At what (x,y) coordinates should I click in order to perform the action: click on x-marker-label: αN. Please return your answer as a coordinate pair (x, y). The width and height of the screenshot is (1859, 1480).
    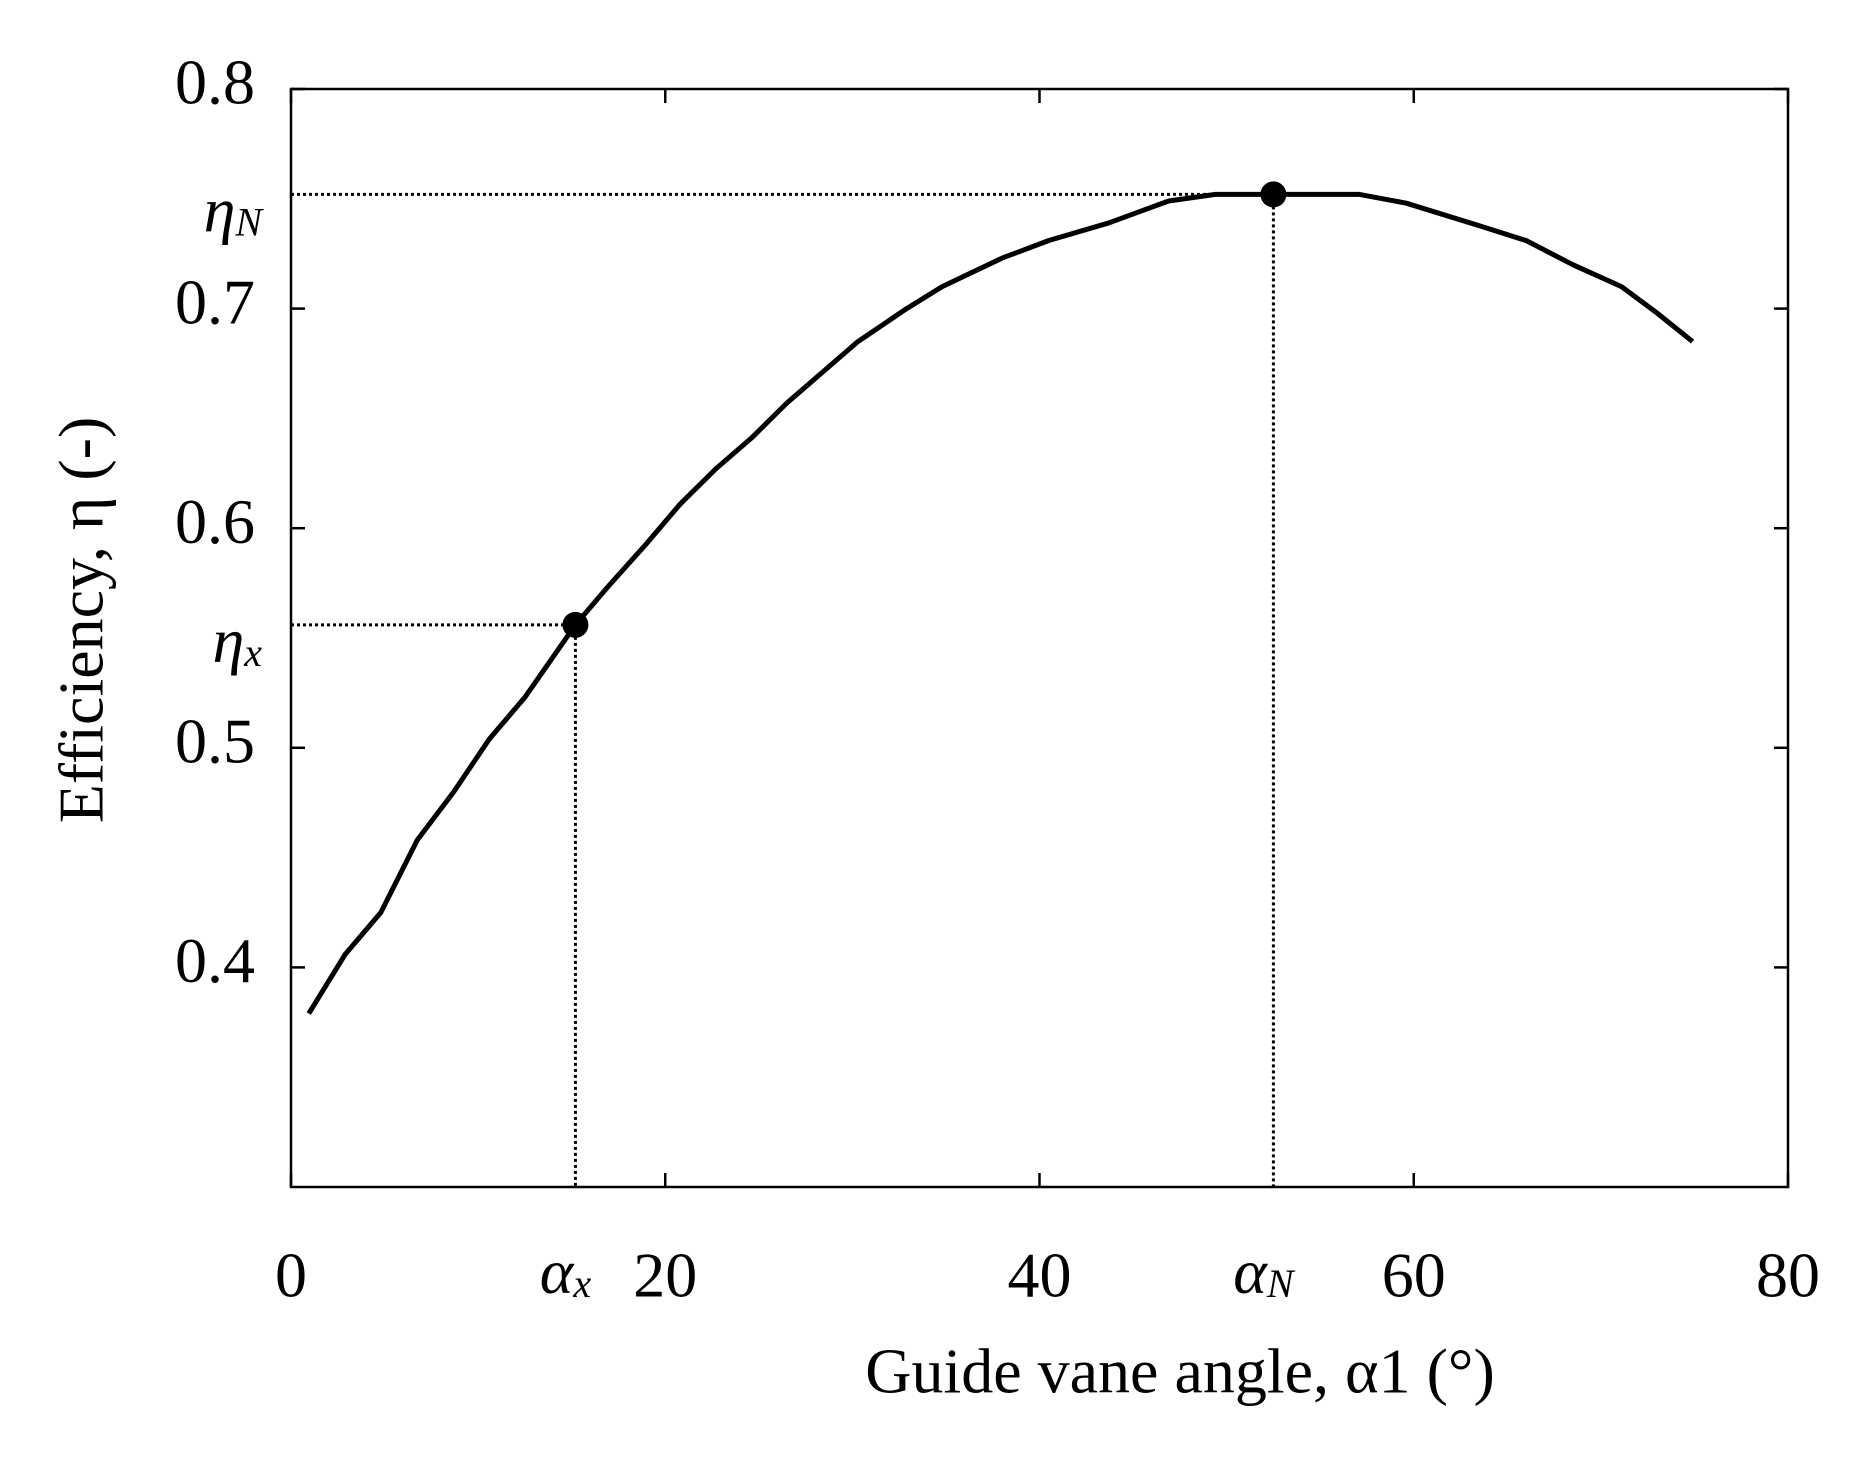
    Looking at the image, I should click on (1264, 1271).